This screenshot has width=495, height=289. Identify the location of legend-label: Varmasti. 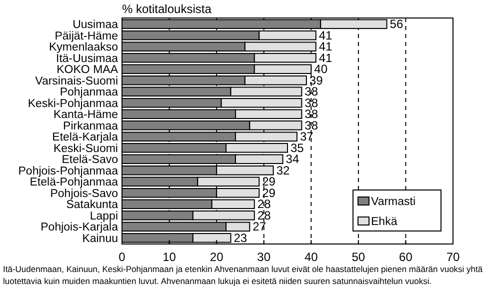
(393, 202).